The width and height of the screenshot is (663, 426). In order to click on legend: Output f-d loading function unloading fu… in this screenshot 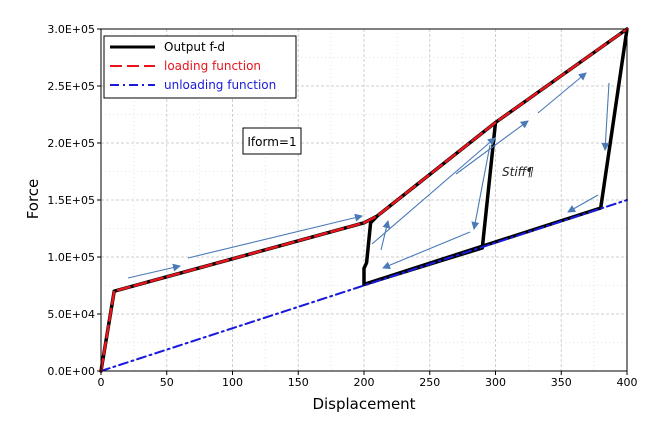, I will do `click(200, 67)`.